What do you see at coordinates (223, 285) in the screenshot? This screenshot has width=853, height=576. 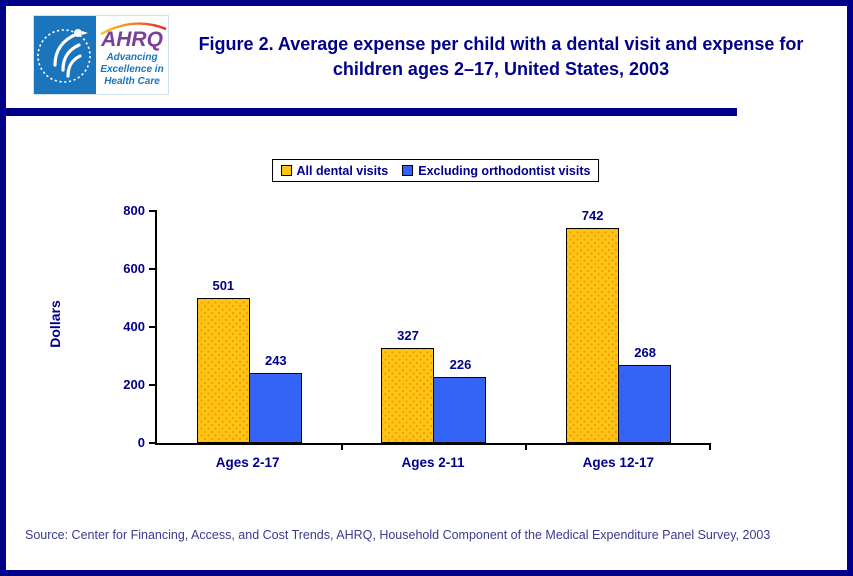 I see `bar-value-label: 501` at bounding box center [223, 285].